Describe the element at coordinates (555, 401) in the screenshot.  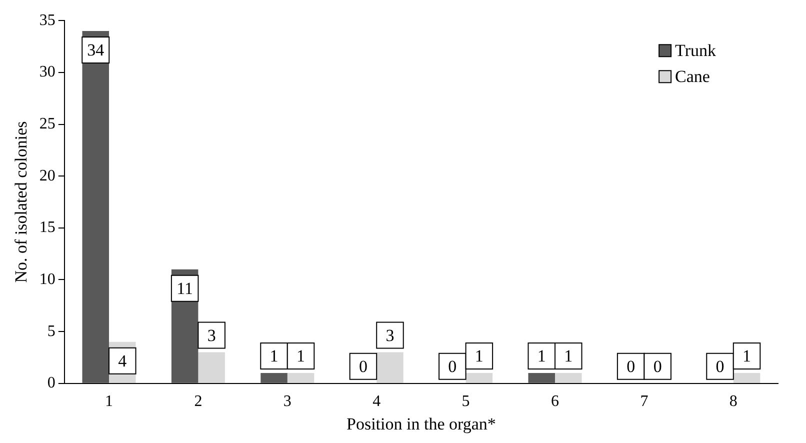
I see `x-tick-label: 6` at that location.